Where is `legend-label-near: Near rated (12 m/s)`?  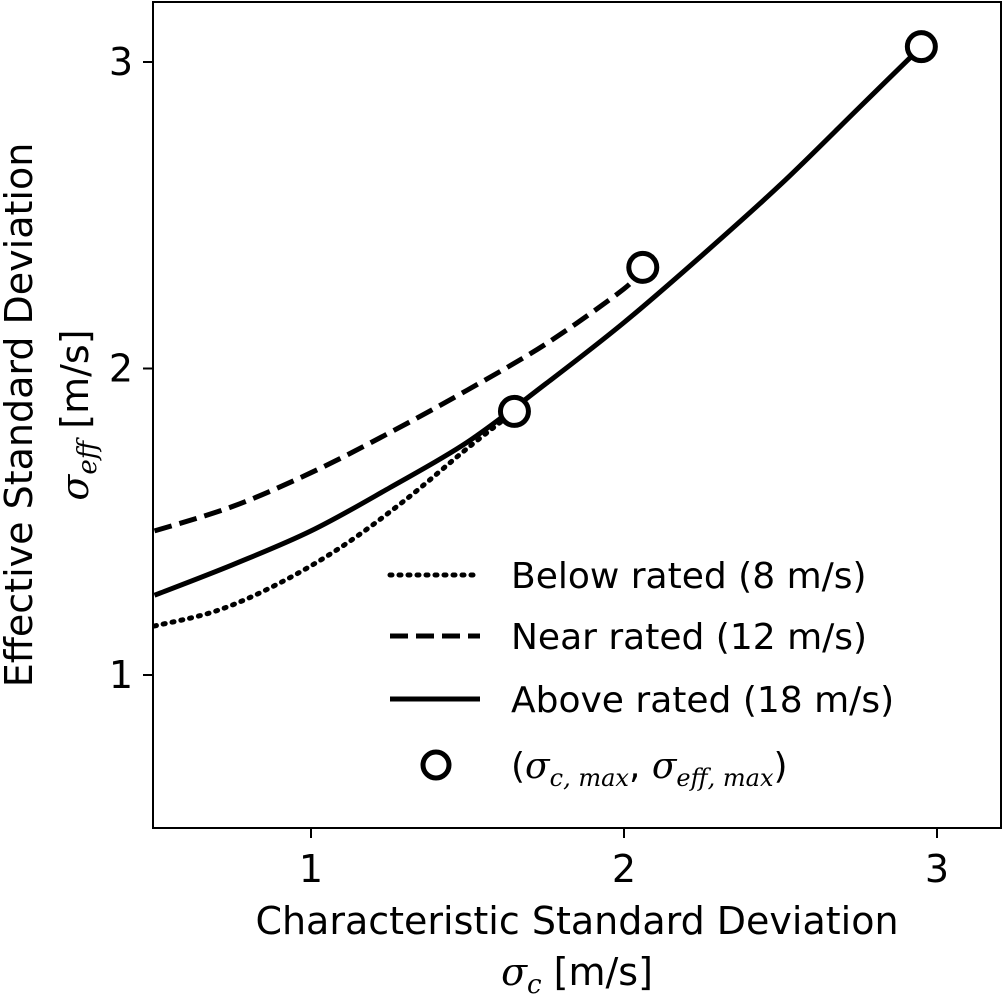 legend-label-near: Near rated (12 m/s) is located at coordinates (689, 637).